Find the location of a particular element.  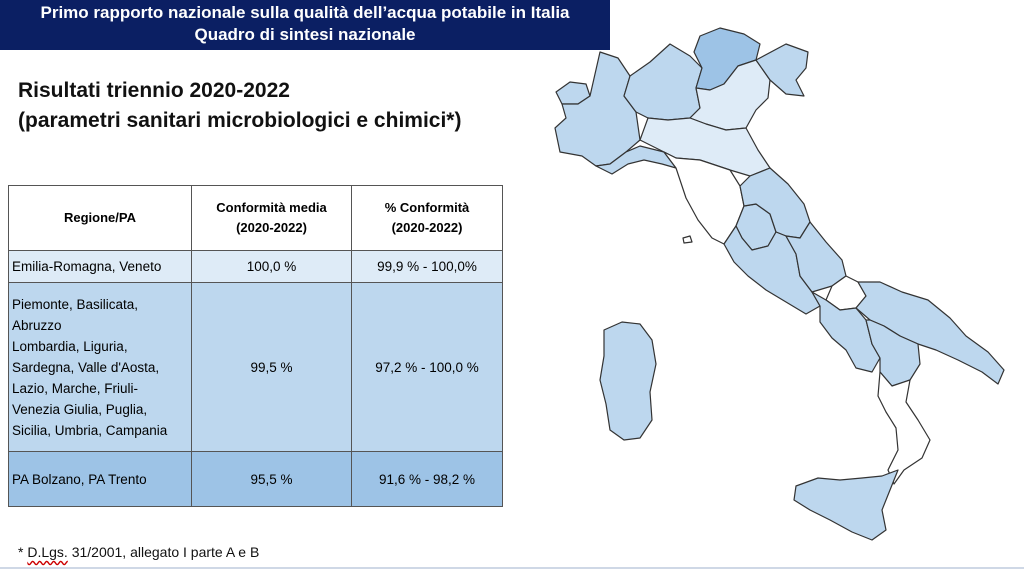

region-campania is located at coordinates (846, 332).